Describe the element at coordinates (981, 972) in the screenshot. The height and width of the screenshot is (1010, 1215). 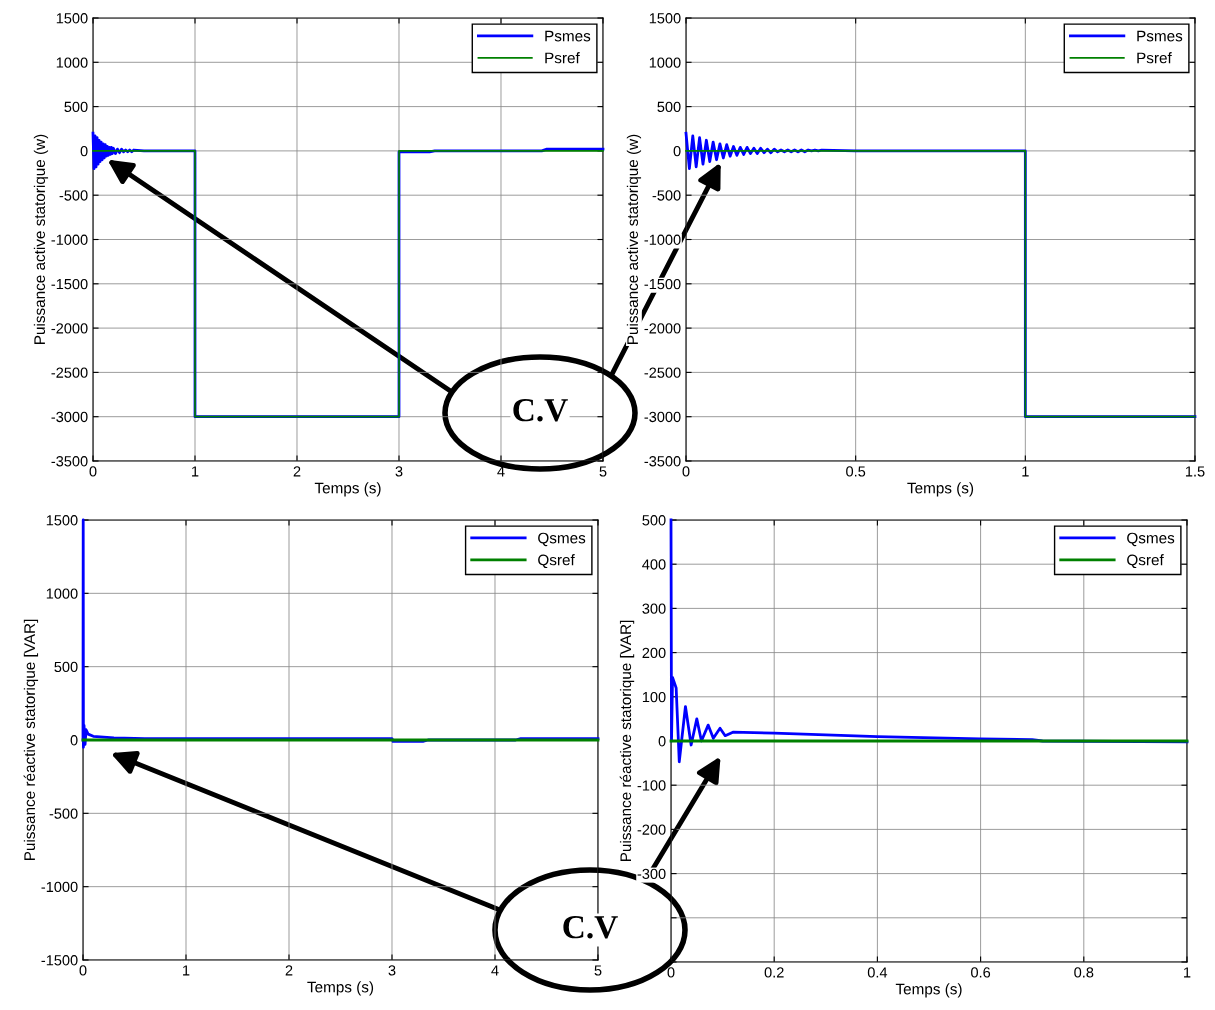
I see `x-tick-label: 0.6` at that location.